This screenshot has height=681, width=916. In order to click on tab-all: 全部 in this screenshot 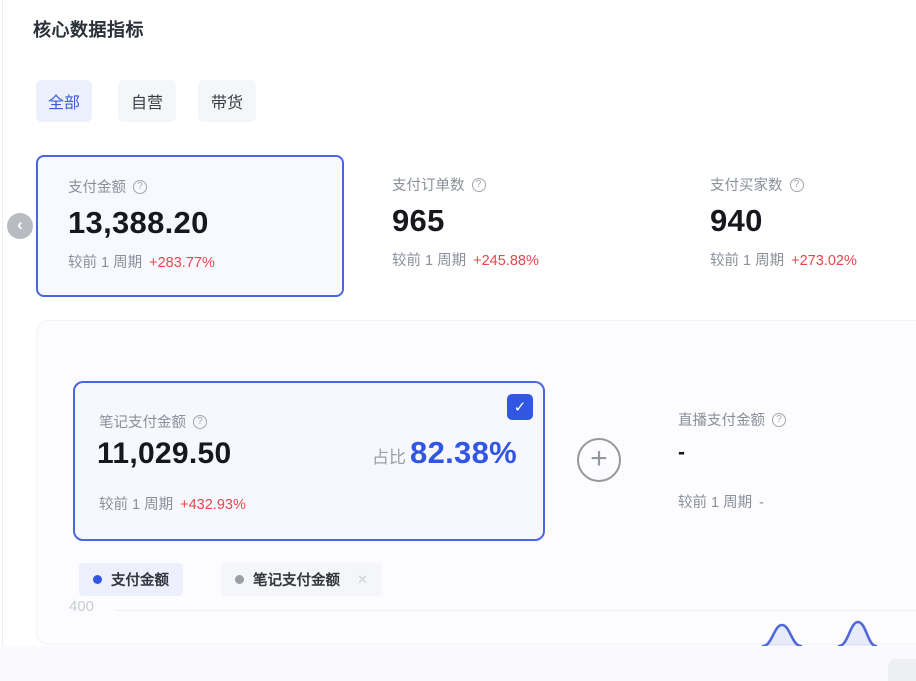, I will do `click(64, 101)`.